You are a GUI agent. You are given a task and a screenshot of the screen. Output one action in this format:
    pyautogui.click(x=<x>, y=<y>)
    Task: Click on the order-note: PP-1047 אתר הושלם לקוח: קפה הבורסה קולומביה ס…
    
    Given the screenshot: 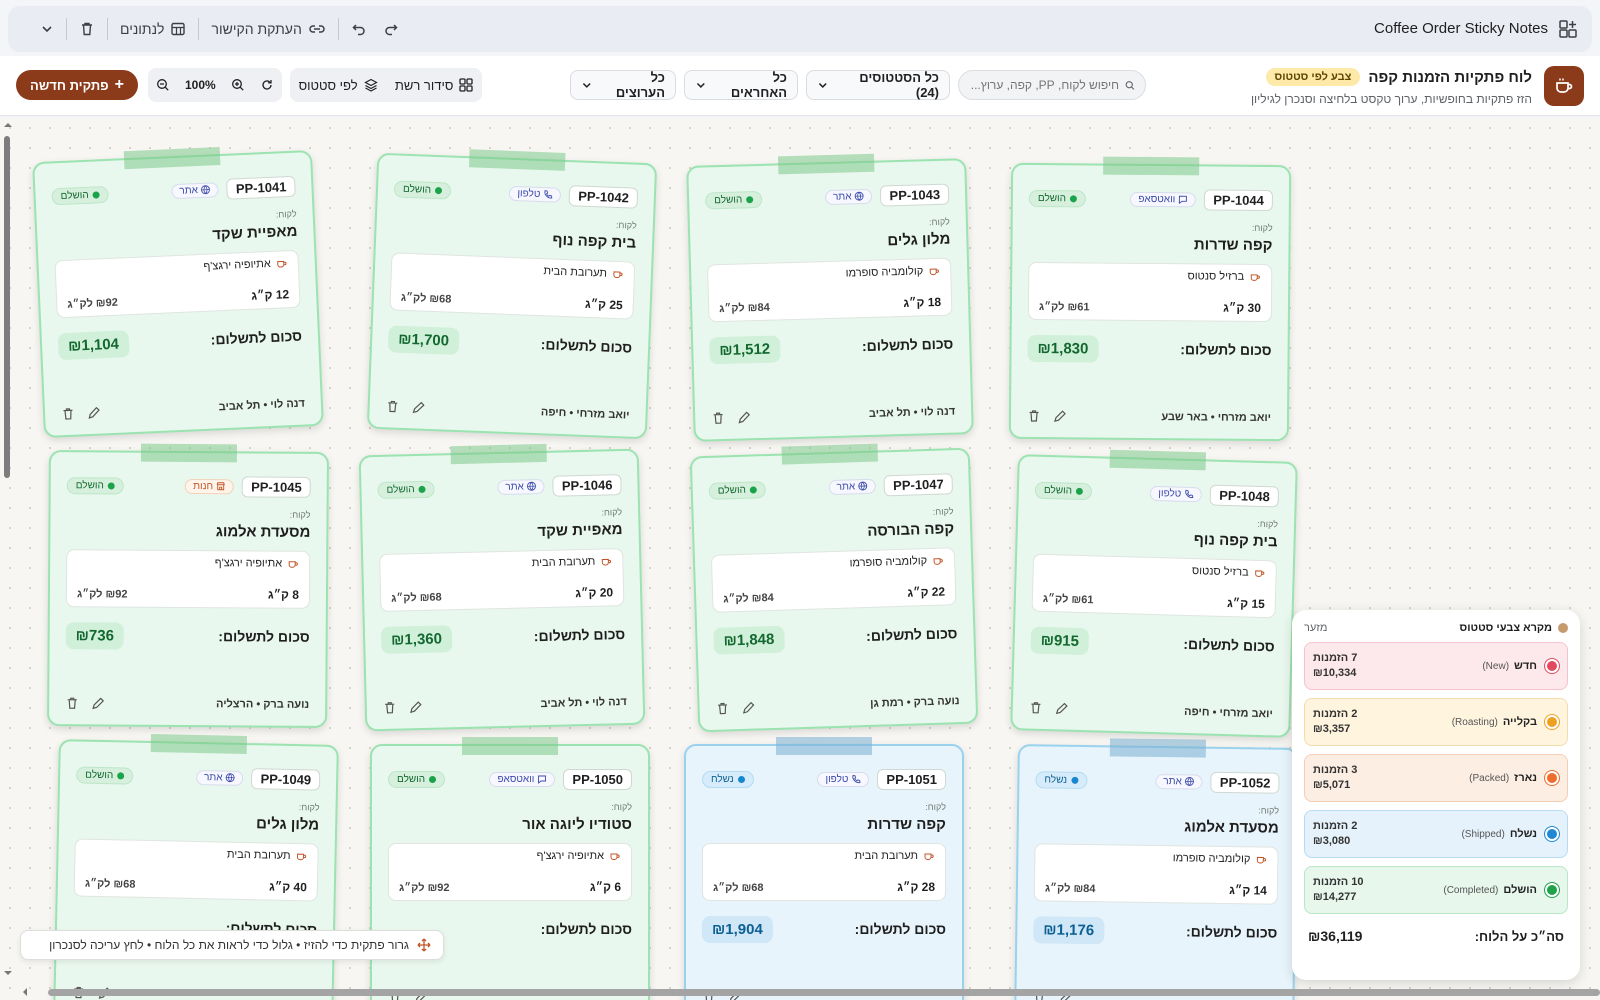 What is the action you would take?
    pyautogui.click(x=834, y=588)
    